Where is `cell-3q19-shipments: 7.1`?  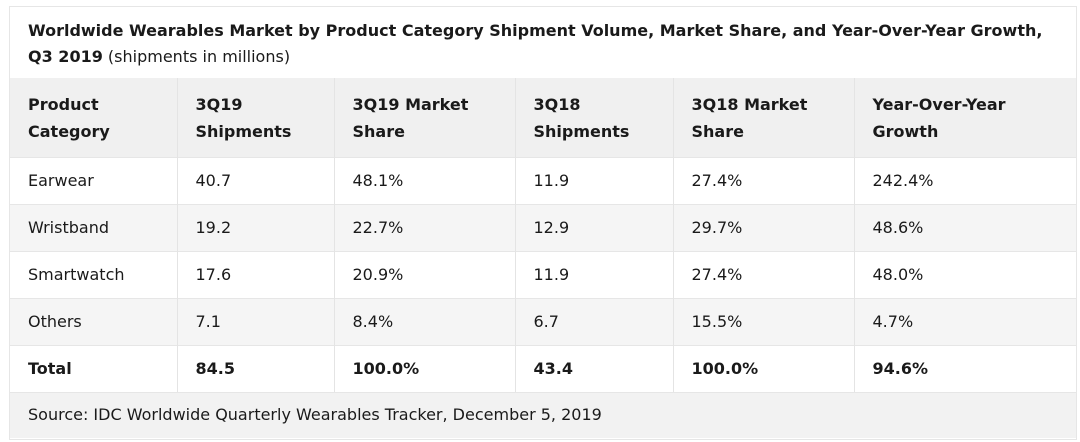 cell-3q19-shipments: 7.1 is located at coordinates (256, 321).